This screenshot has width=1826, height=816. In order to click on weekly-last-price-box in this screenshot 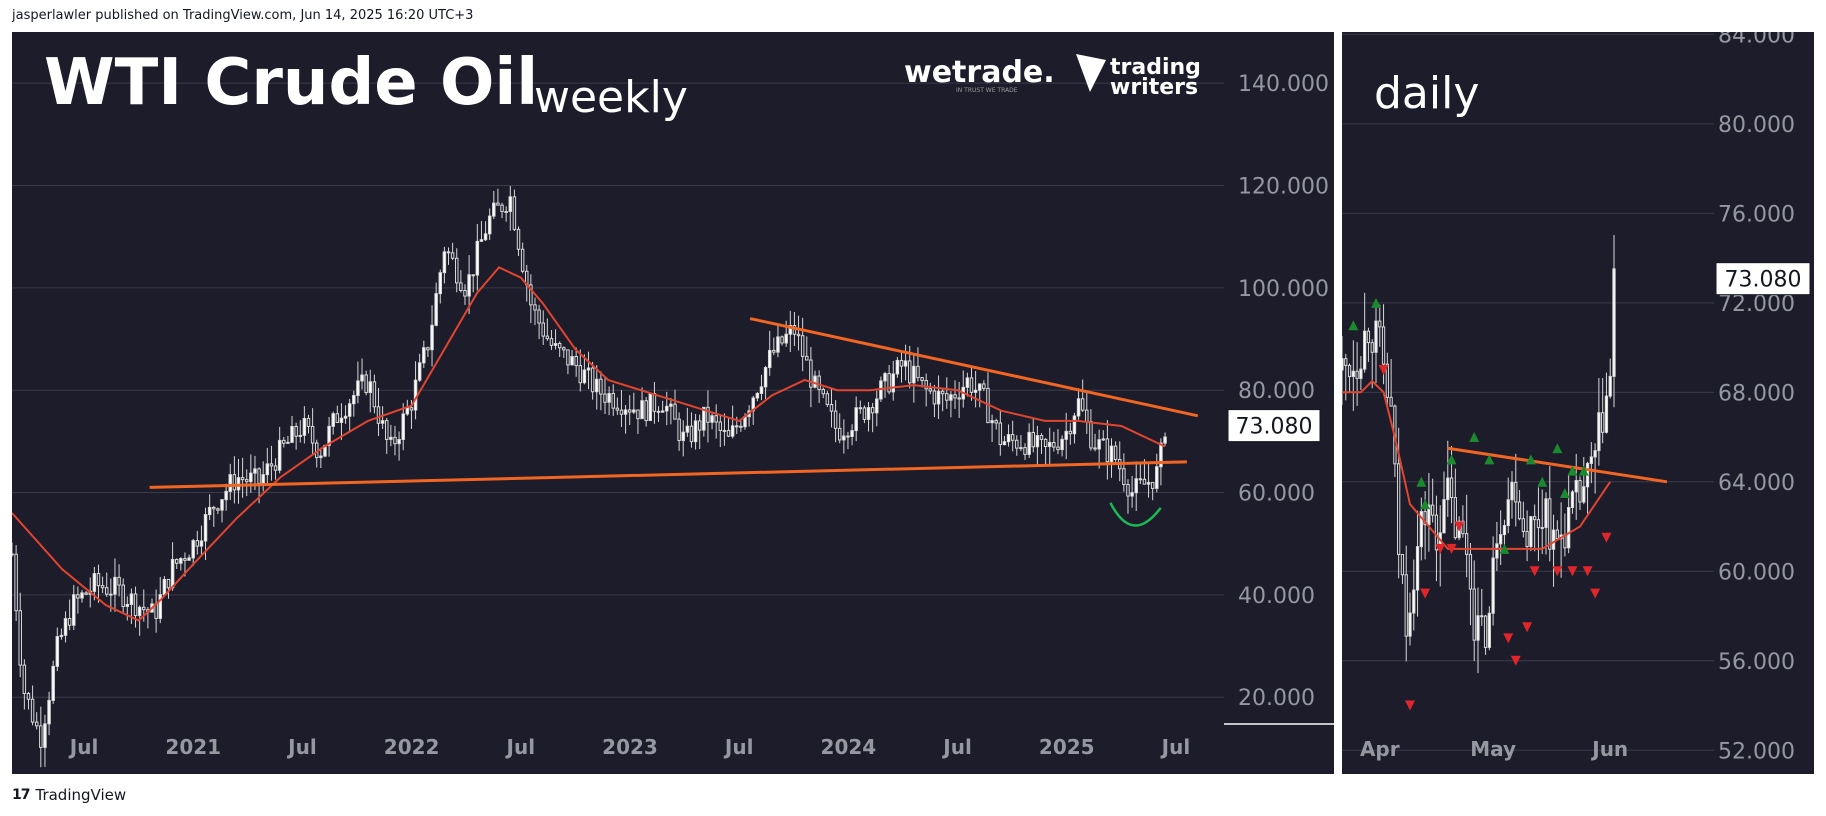, I will do `click(1274, 426)`.